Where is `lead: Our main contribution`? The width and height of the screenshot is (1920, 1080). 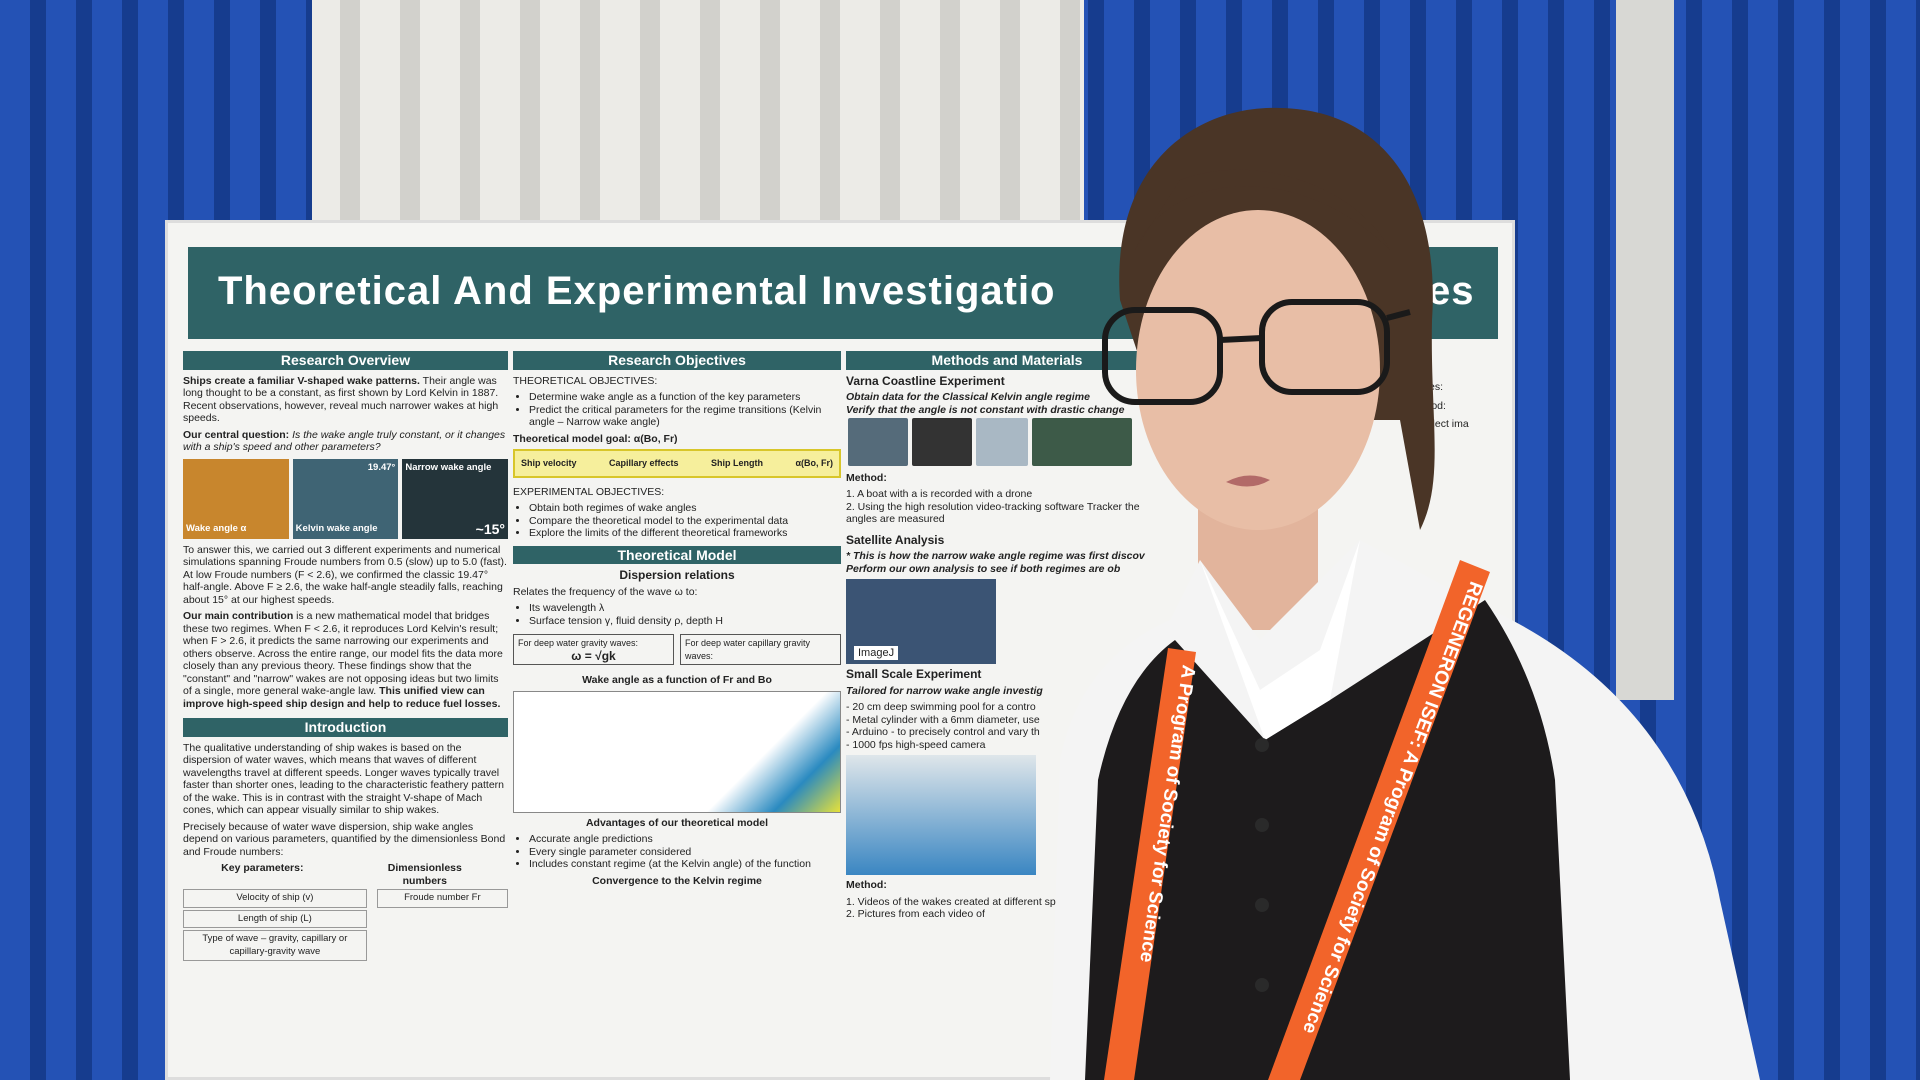
lead: Our main contribution is located at coordinates (238, 616).